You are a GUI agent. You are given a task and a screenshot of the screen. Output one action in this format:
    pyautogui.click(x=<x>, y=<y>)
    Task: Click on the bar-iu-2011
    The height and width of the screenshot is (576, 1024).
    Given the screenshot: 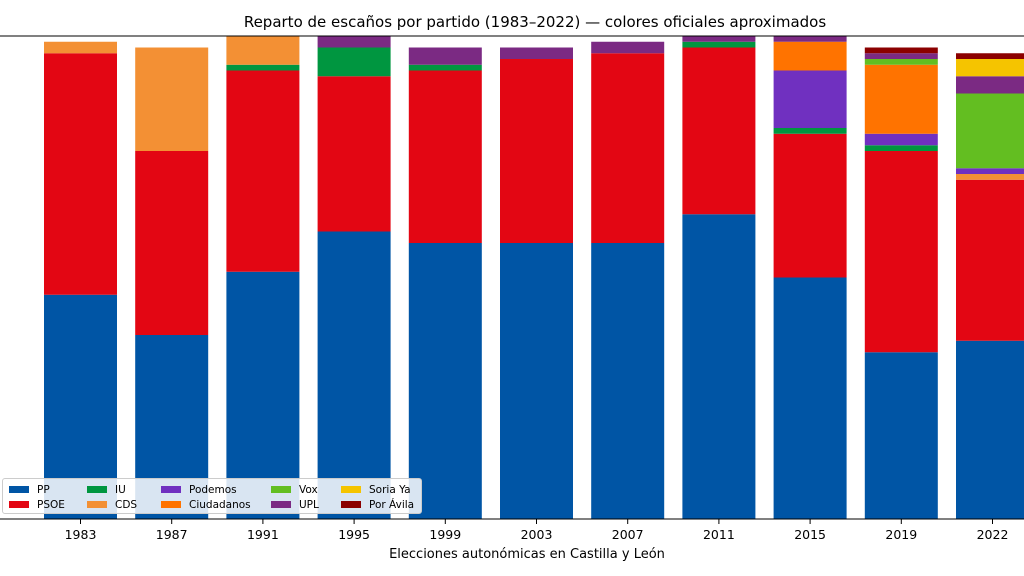 What is the action you would take?
    pyautogui.click(x=719, y=44)
    